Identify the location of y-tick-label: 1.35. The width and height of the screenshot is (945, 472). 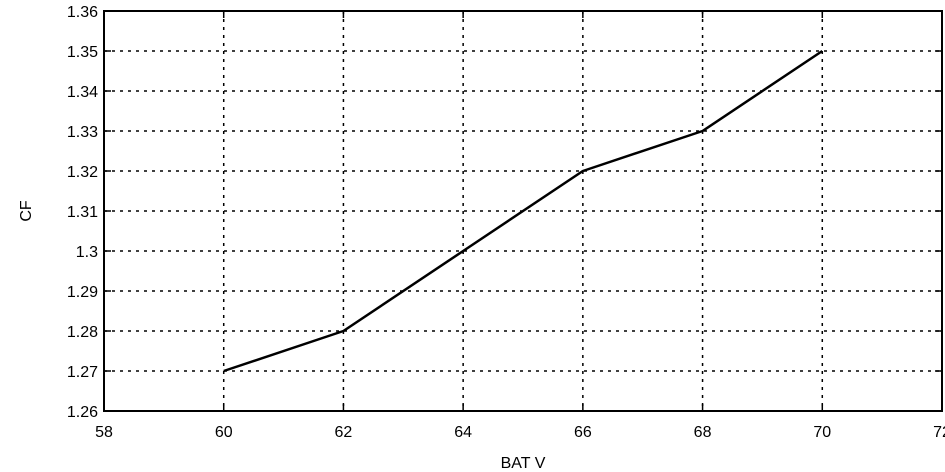
(82, 52).